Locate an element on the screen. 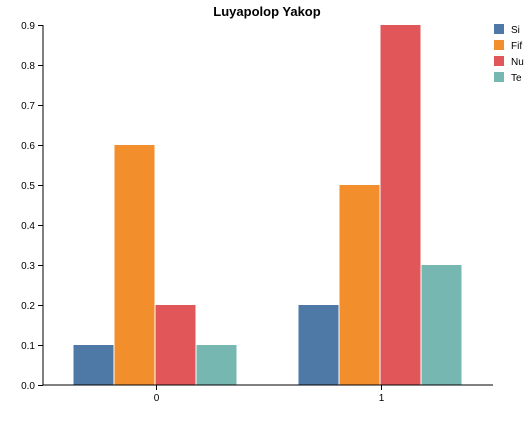 This screenshot has height=421, width=529. legend-label-fif: Fif is located at coordinates (516, 46).